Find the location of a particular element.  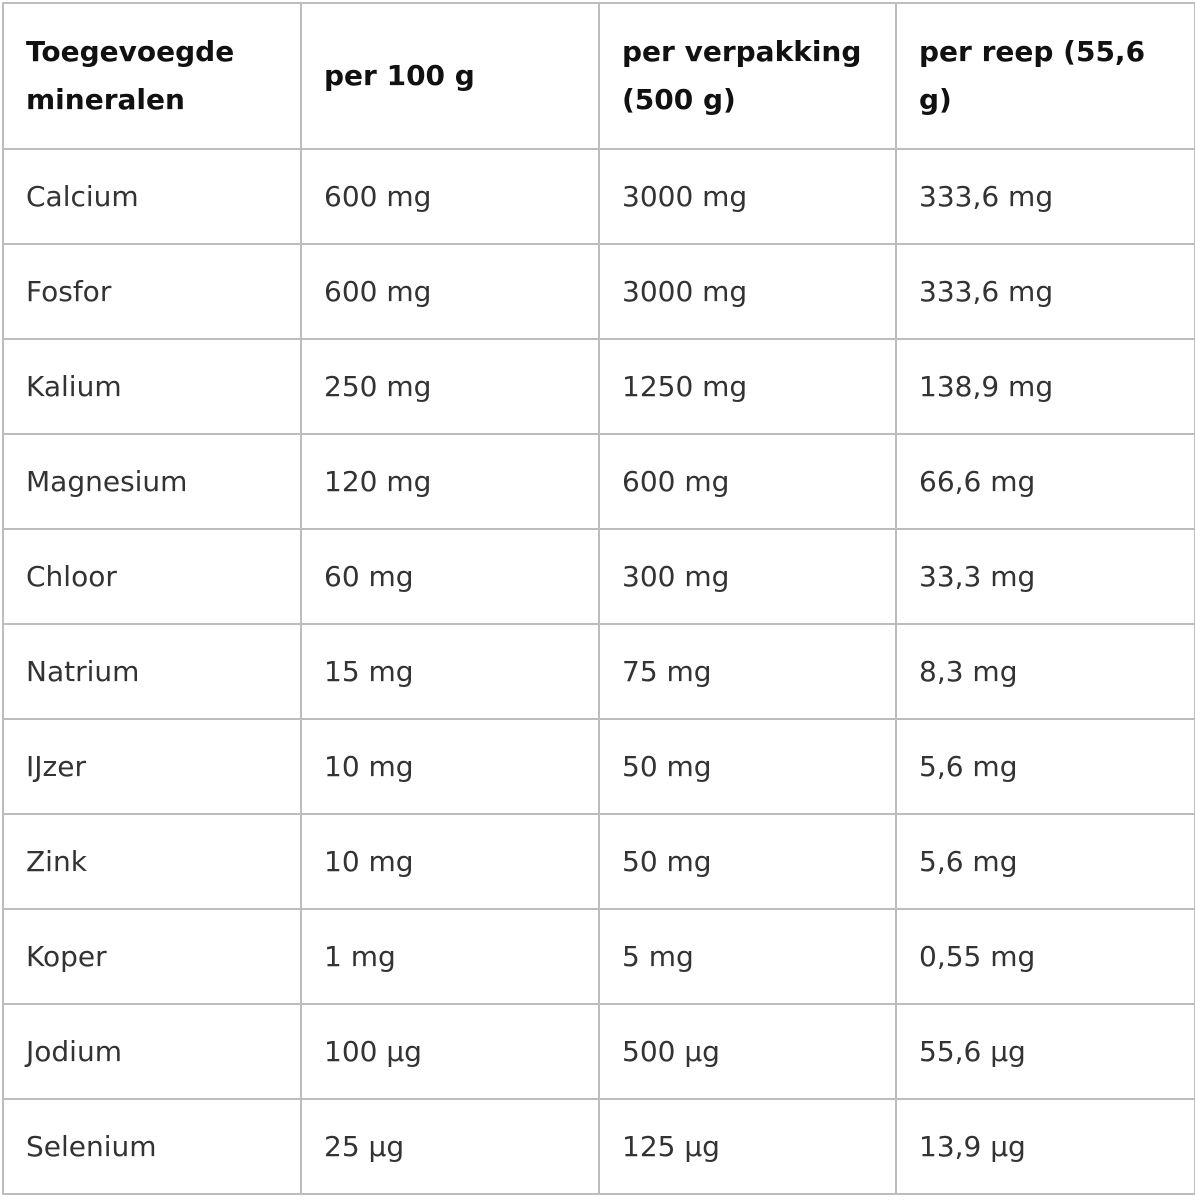

table-cell: Jodium is located at coordinates (152, 1051).